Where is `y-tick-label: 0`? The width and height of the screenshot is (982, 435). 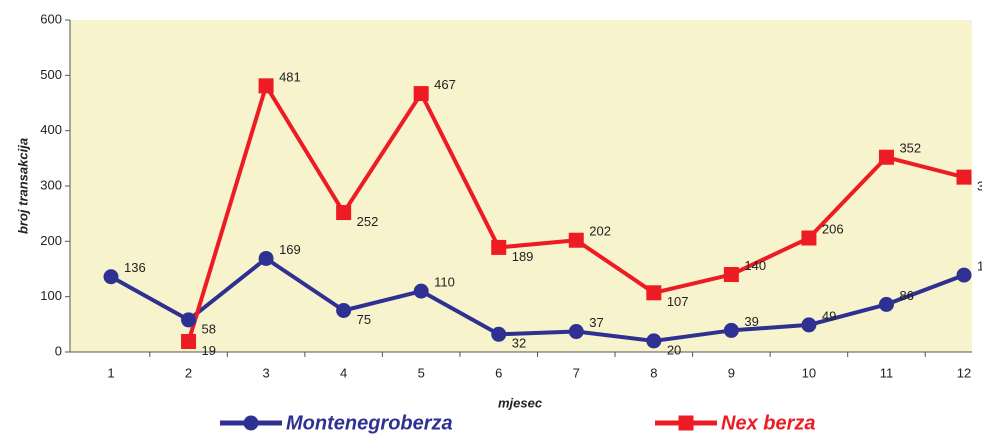
y-tick-label: 0 is located at coordinates (58, 350).